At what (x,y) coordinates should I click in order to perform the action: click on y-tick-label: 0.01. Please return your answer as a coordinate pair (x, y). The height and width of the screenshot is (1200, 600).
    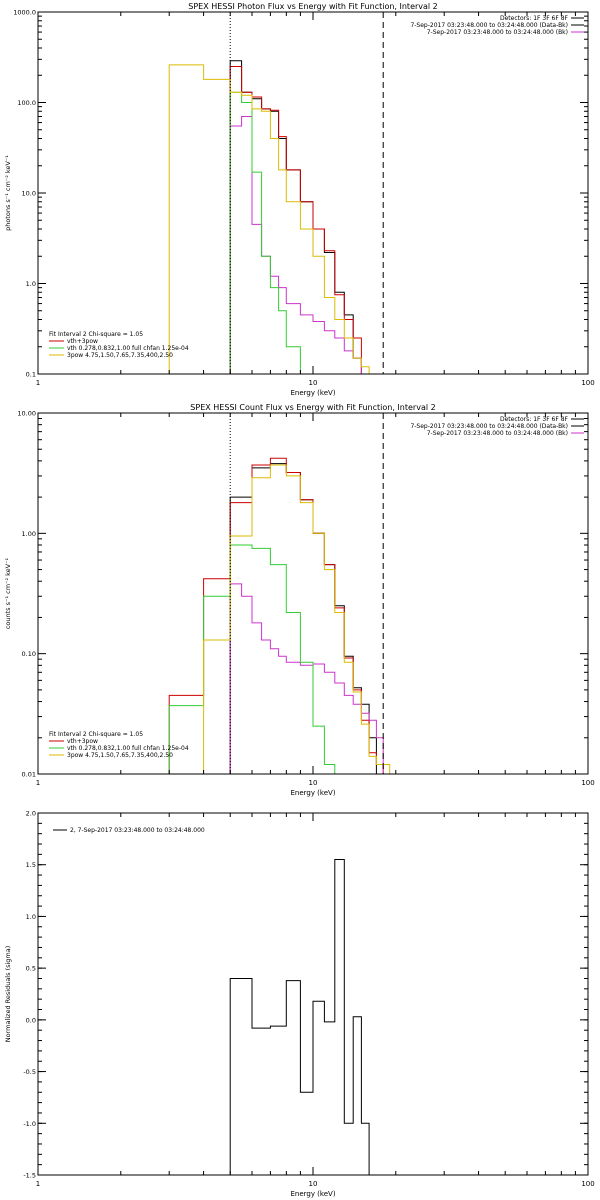
    Looking at the image, I should click on (29, 775).